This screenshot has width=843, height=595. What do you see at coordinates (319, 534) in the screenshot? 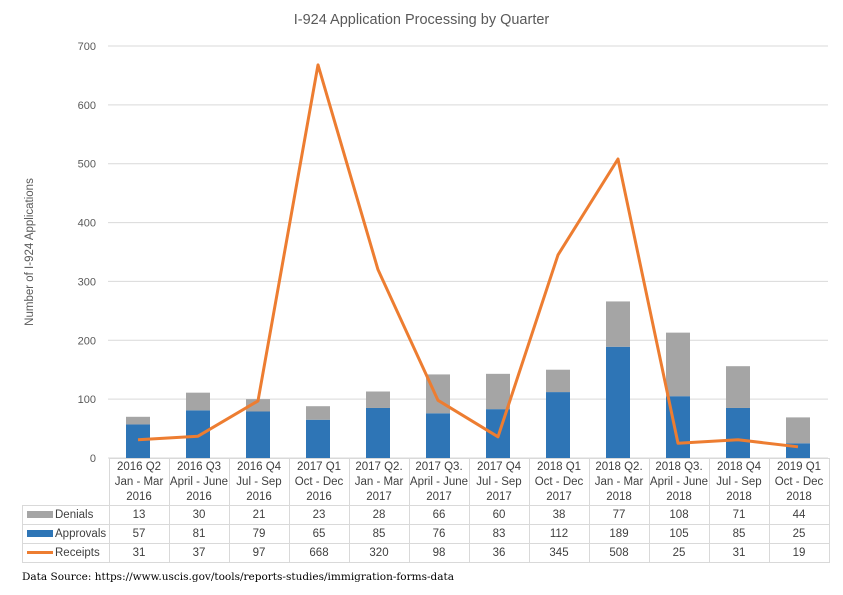
I see `data-label: 65` at bounding box center [319, 534].